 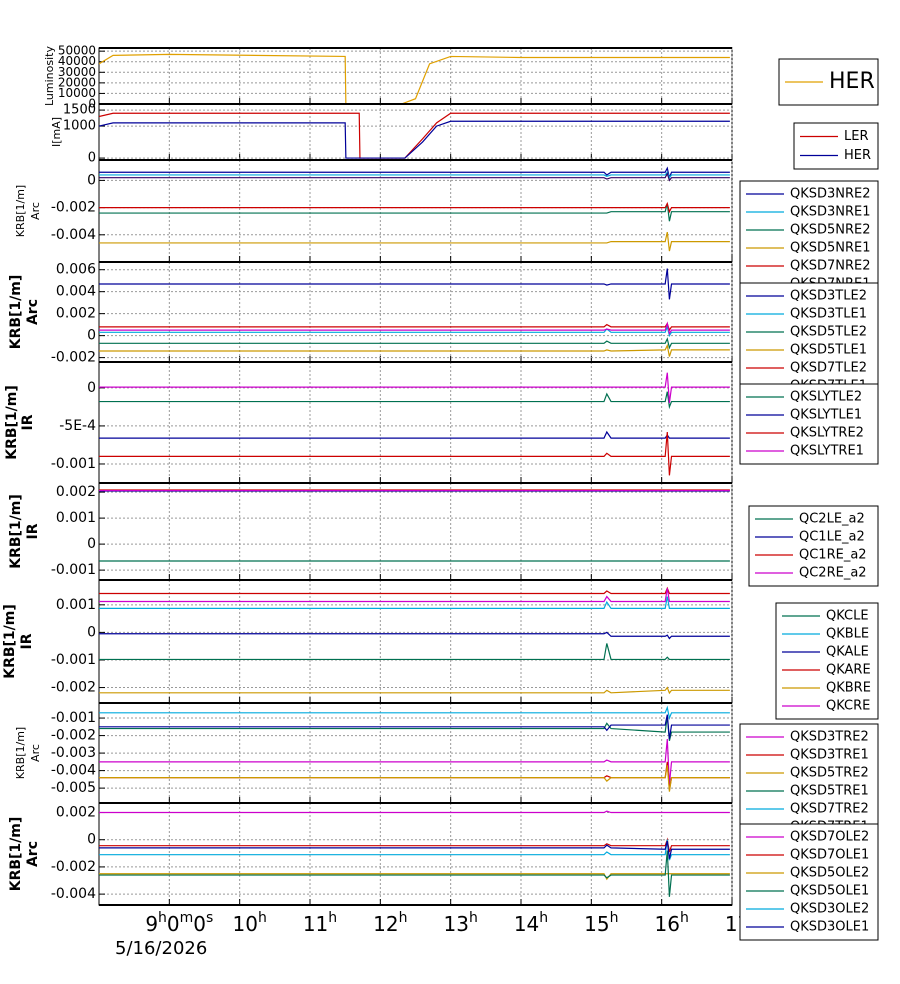 I want to click on legend-label: QKSLYTLE1, so click(x=826, y=415).